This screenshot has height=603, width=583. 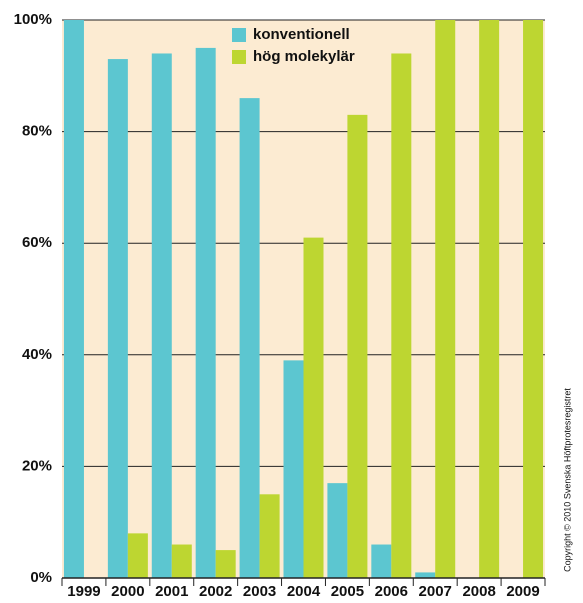 I want to click on x-tick-label: 2009, so click(x=522, y=591).